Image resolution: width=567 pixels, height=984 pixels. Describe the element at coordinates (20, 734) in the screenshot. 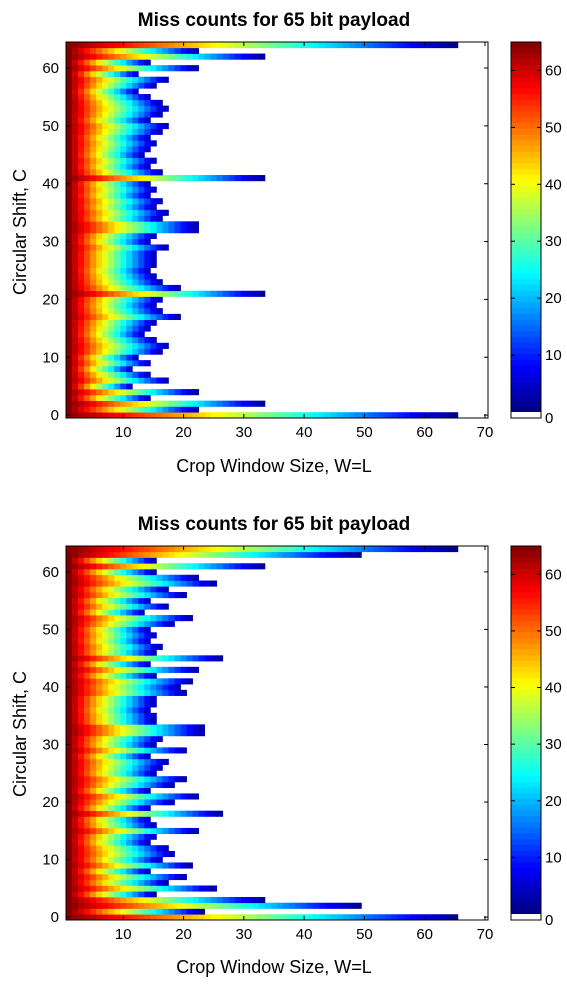

I see `y-axis-label: Circular Shift, C` at that location.